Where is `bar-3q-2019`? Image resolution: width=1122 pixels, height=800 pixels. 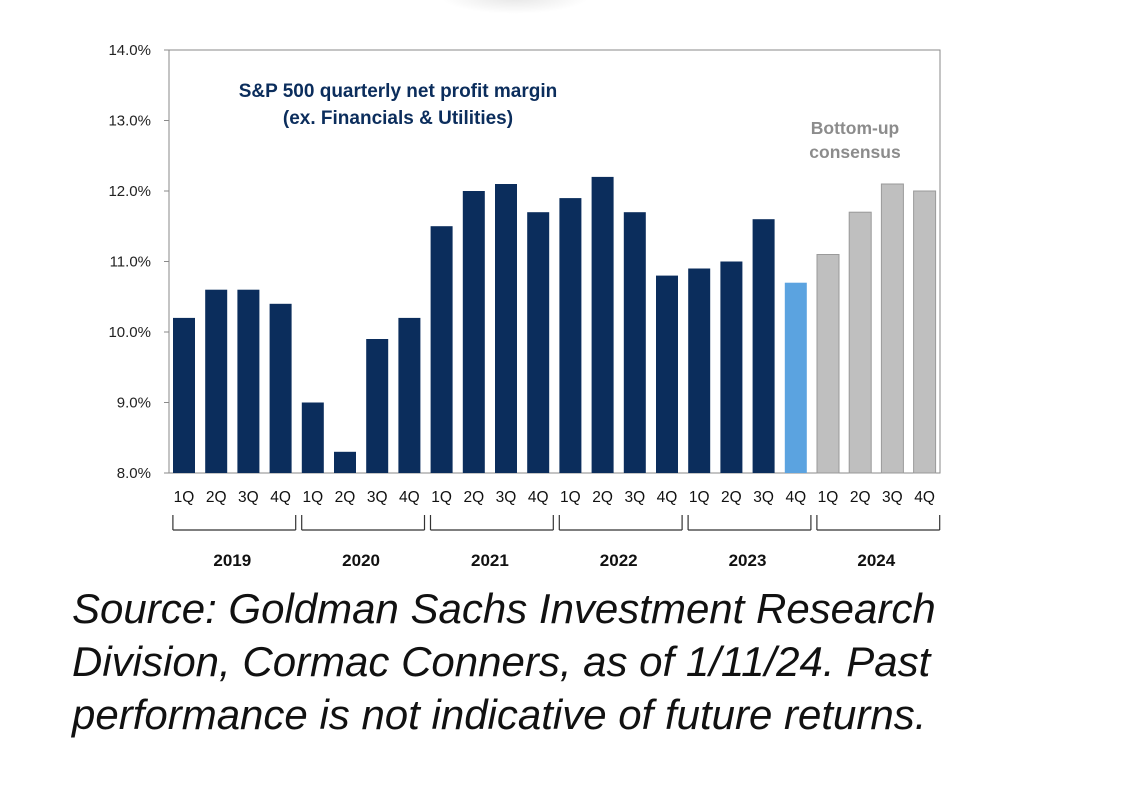 bar-3q-2019 is located at coordinates (248, 381).